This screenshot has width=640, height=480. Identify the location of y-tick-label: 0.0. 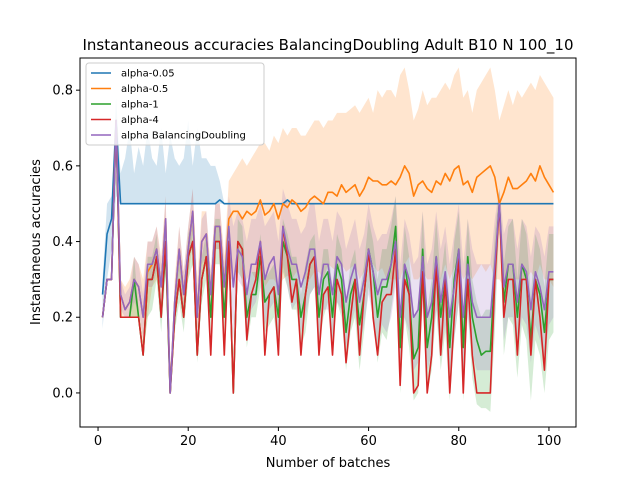
(62, 393).